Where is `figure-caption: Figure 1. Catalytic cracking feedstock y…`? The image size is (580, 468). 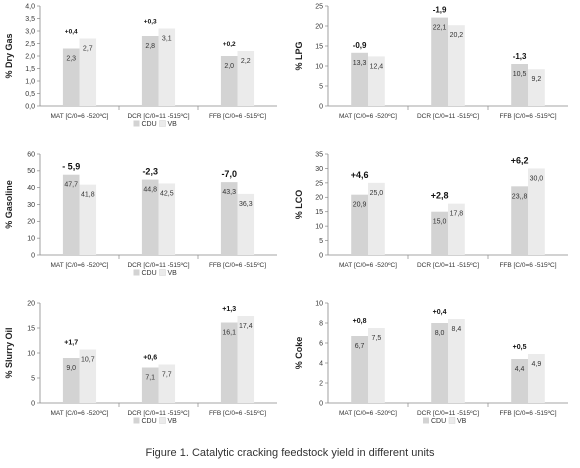 figure-caption: Figure 1. Catalytic cracking feedstock y… is located at coordinates (290, 453).